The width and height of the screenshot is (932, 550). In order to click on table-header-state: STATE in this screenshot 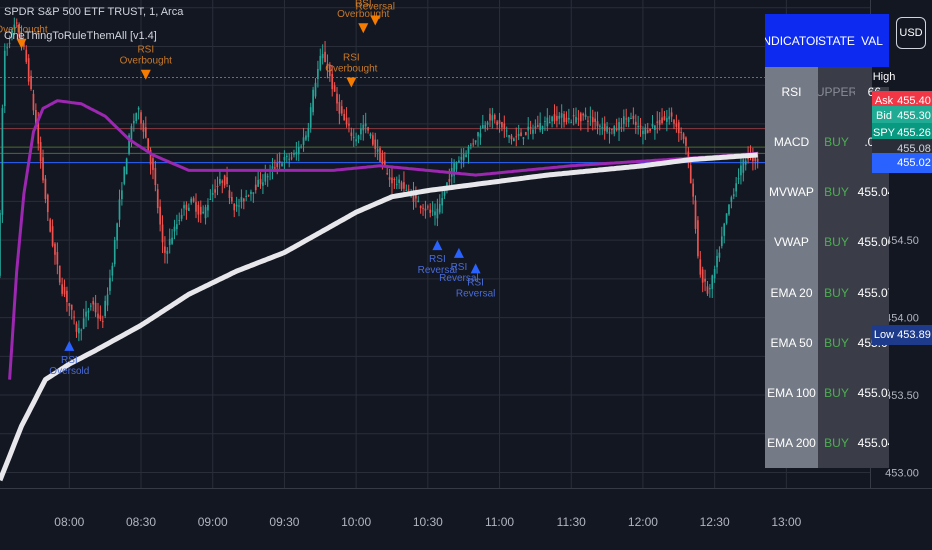, I will do `click(836, 40)`.